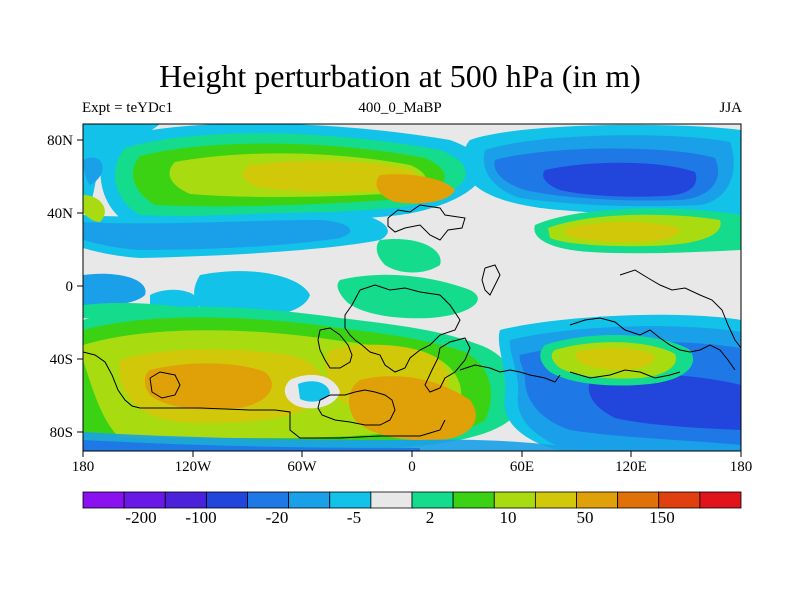 The height and width of the screenshot is (600, 800). Describe the element at coordinates (400, 108) in the screenshot. I see `time-period-label: 400_0_MaBP` at that location.